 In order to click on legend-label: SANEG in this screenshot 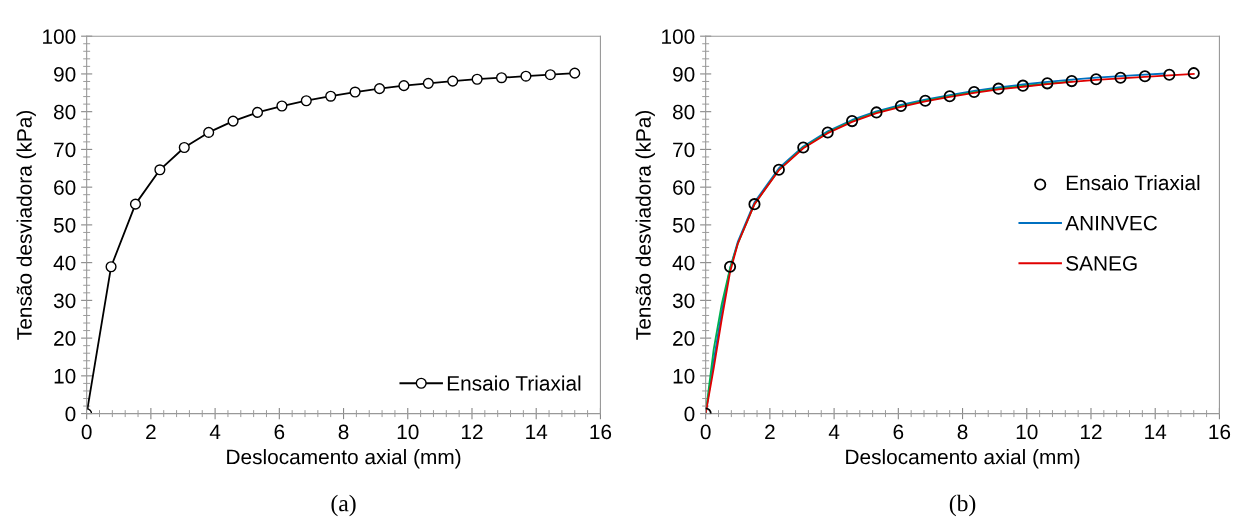, I will do `click(1101, 263)`.